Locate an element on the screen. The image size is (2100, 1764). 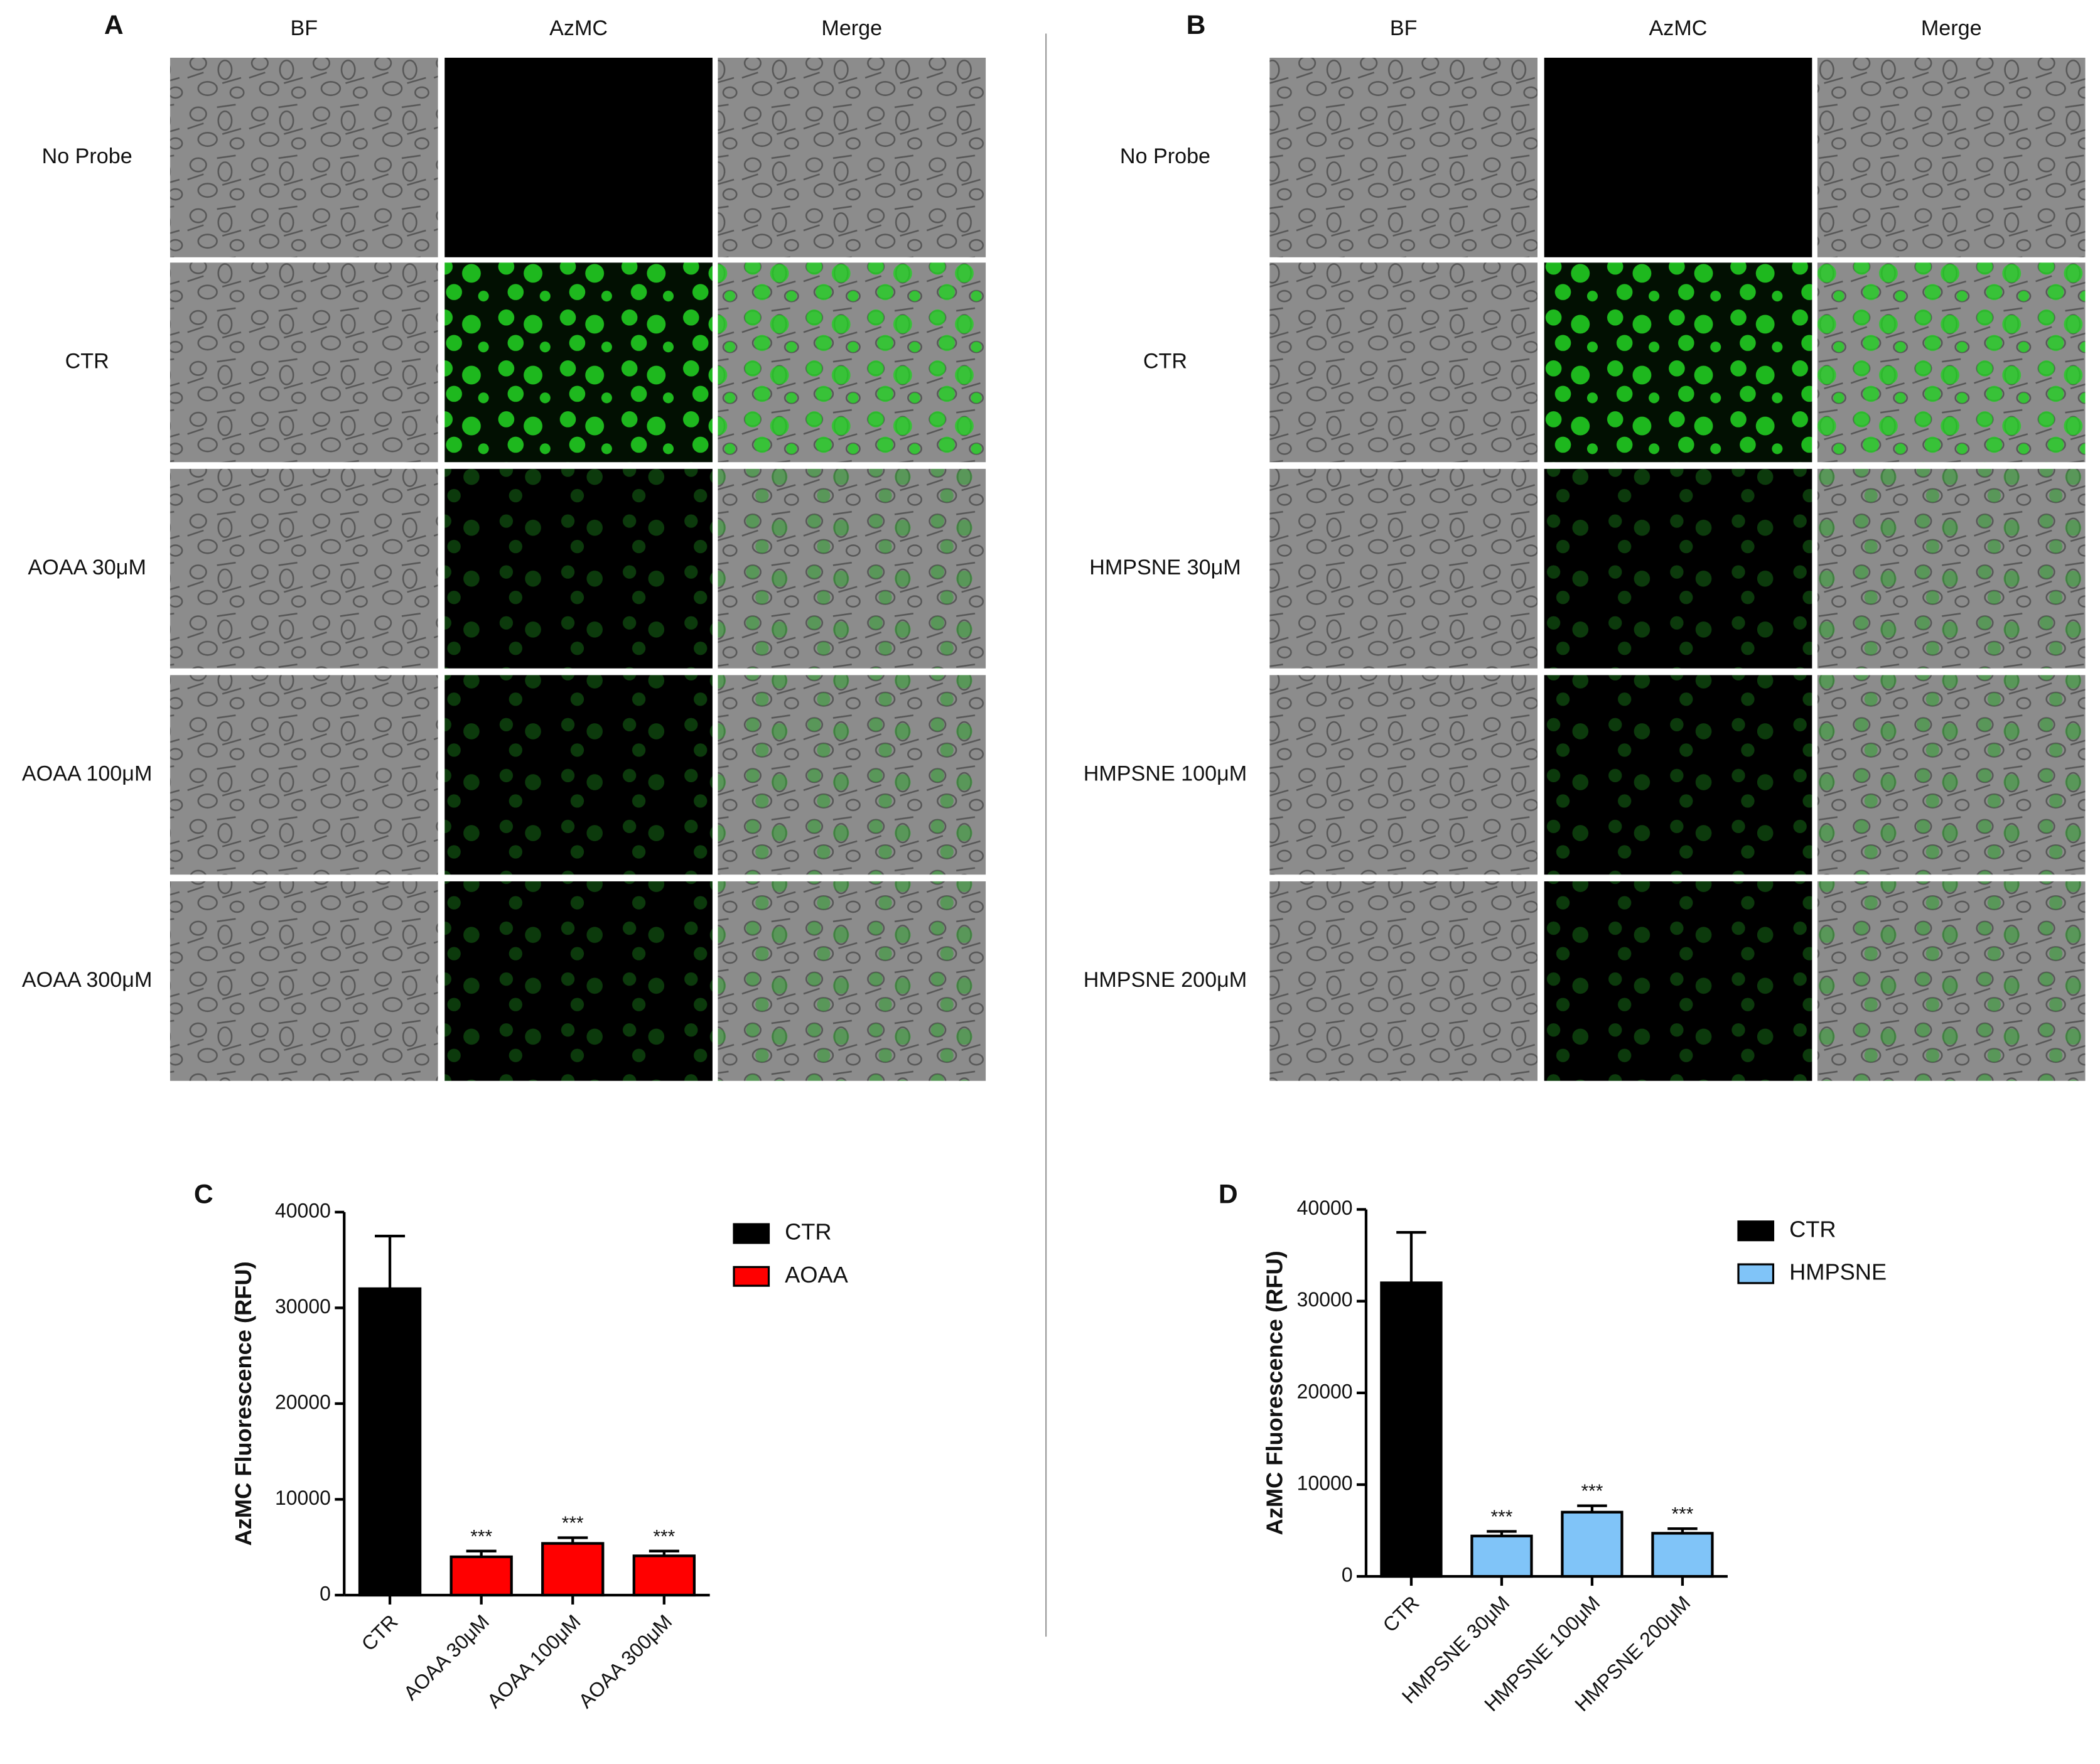
row-label: HMPSNE 30μM is located at coordinates (1165, 567).